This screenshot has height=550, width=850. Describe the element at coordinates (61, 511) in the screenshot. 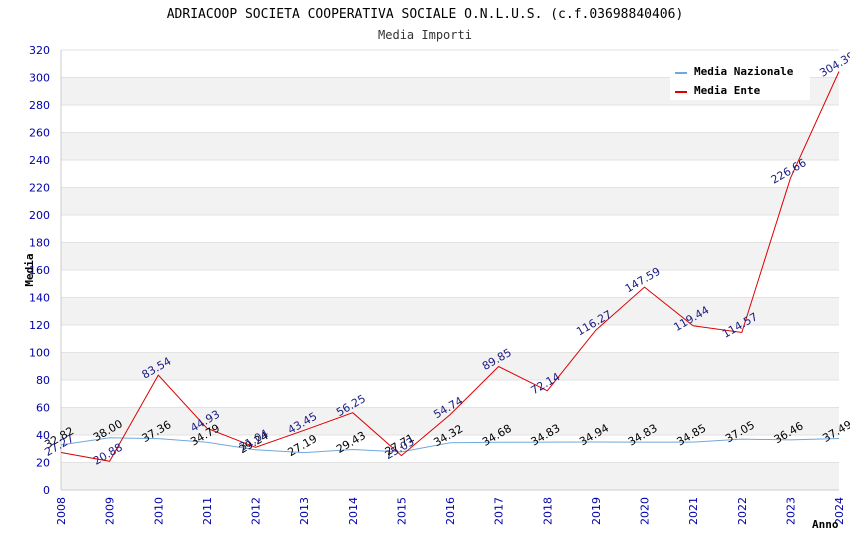

I see `x-tick-label: 2008` at that location.